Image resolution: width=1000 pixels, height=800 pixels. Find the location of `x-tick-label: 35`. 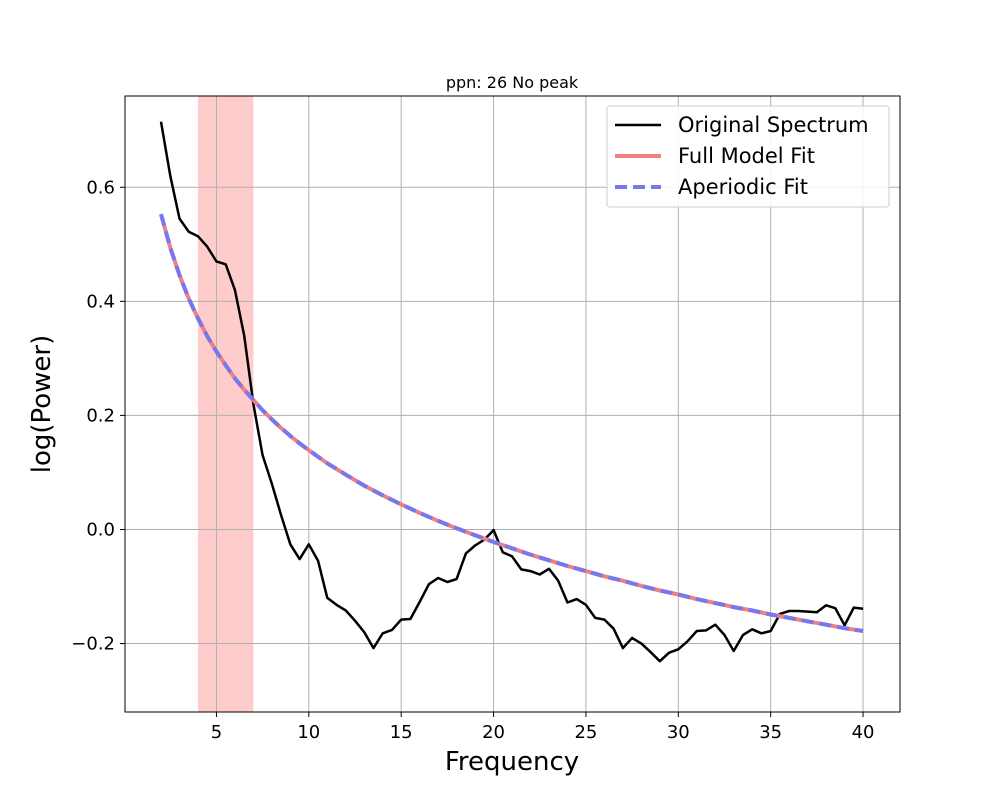

x-tick-label: 35 is located at coordinates (770, 732).